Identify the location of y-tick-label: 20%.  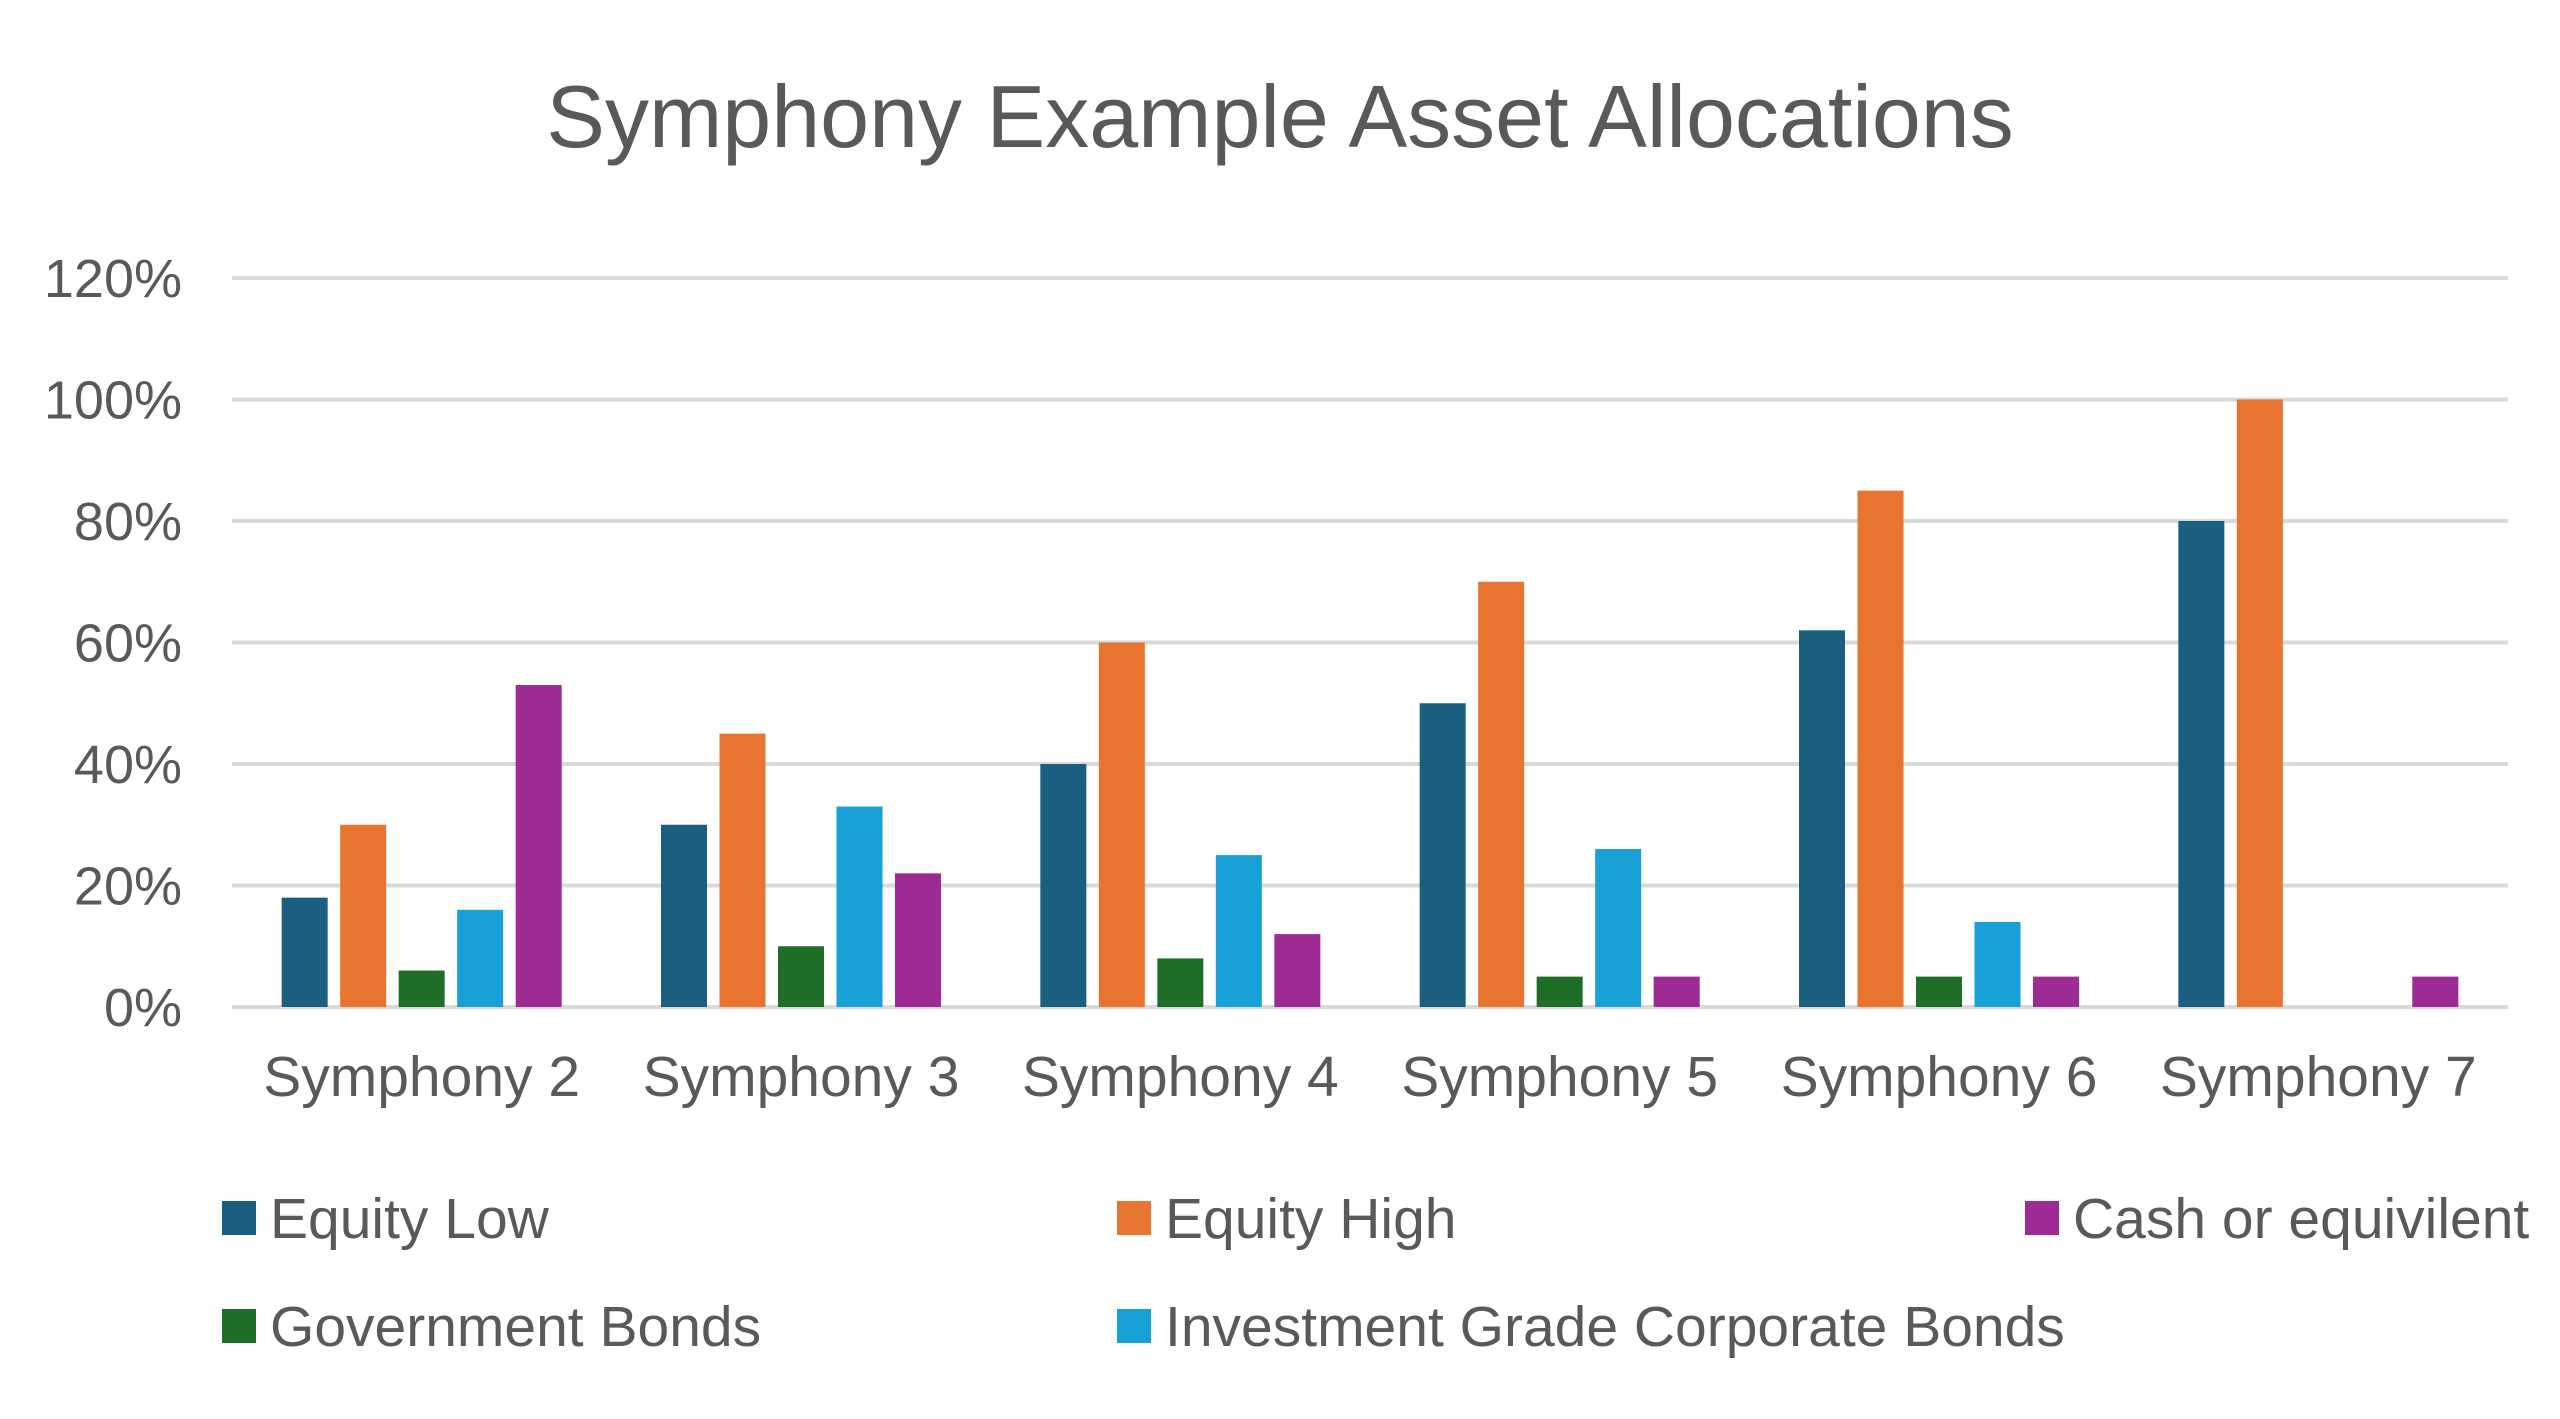
(128, 887).